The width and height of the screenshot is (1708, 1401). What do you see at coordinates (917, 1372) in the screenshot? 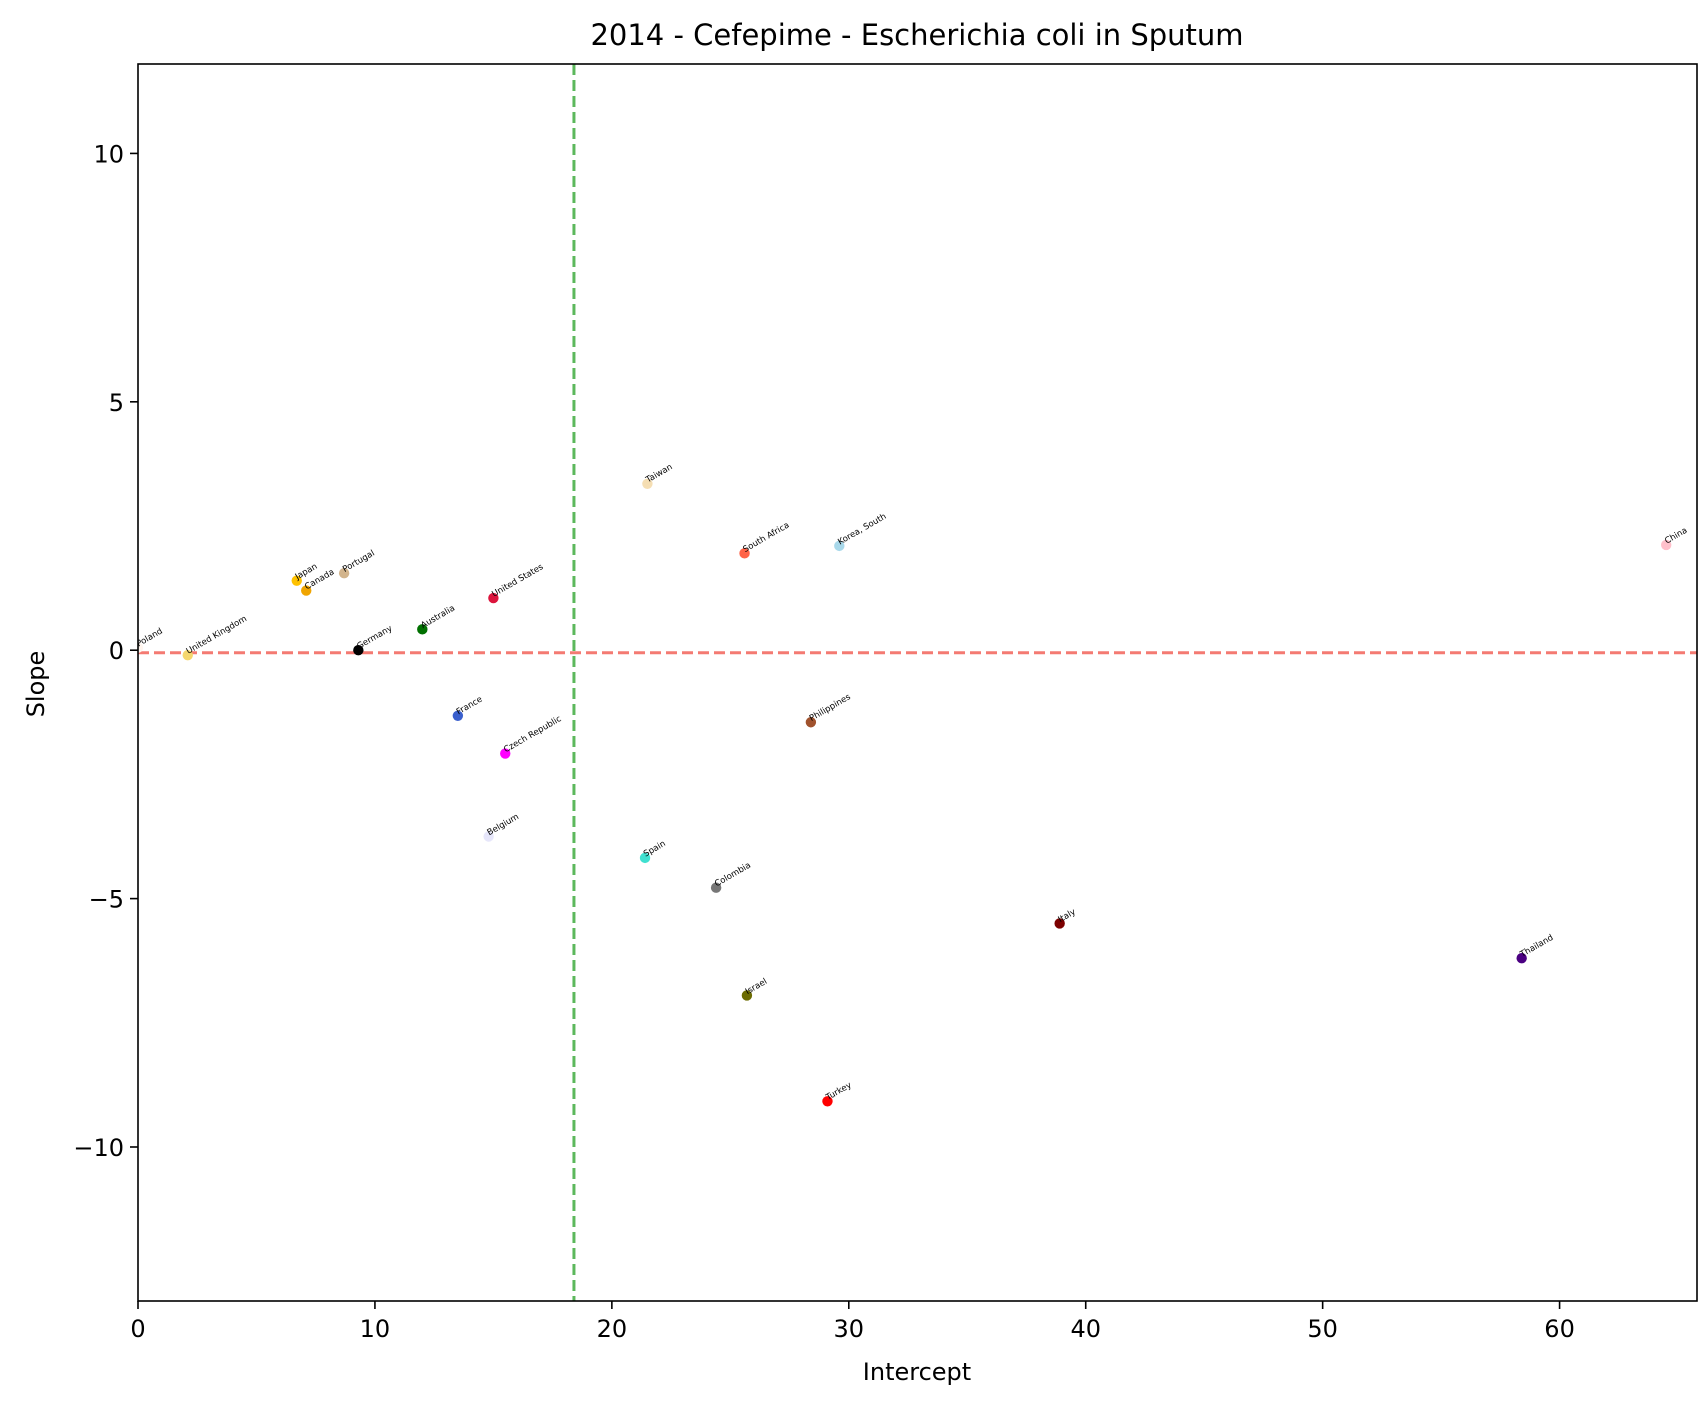
I see `x-axis-title: Intercept` at bounding box center [917, 1372].